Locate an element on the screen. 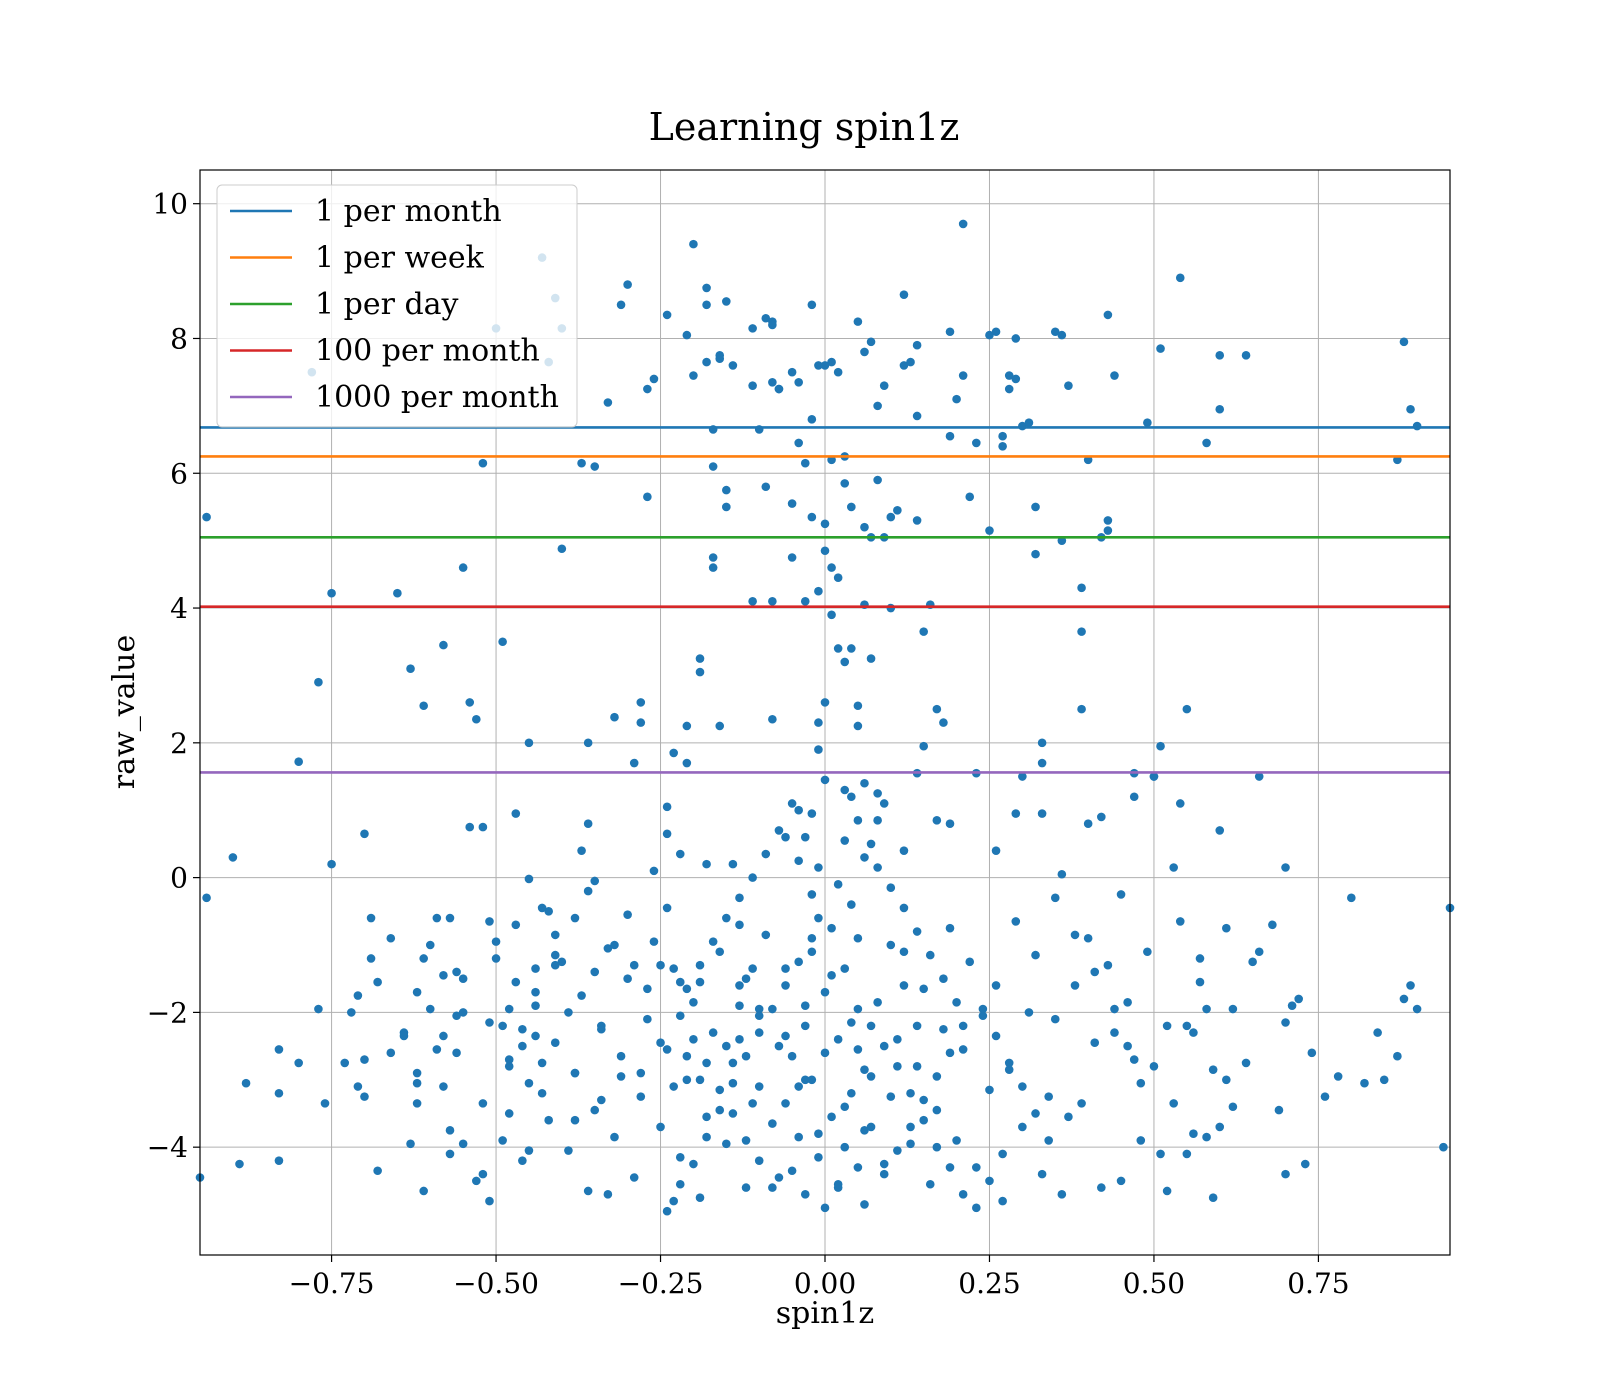 The height and width of the screenshot is (1400, 1600). x-axis-ticks: −0.75 −0.50 −0.25 0.00 0.25 0.50 0.75 is located at coordinates (819, 1277).